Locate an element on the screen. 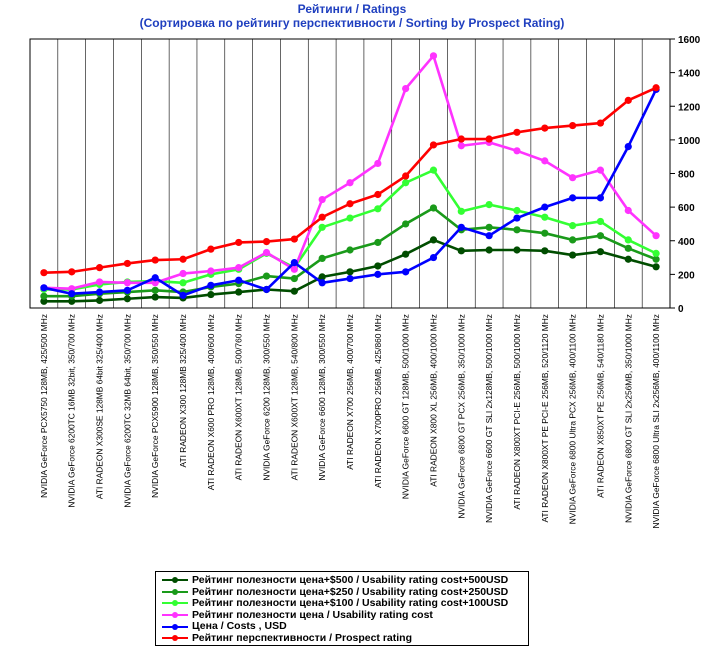 This screenshot has height=651, width=704. x-tick-label: ATI RADEON X600XT 128MB, 540/800 MHz is located at coordinates (294, 397).